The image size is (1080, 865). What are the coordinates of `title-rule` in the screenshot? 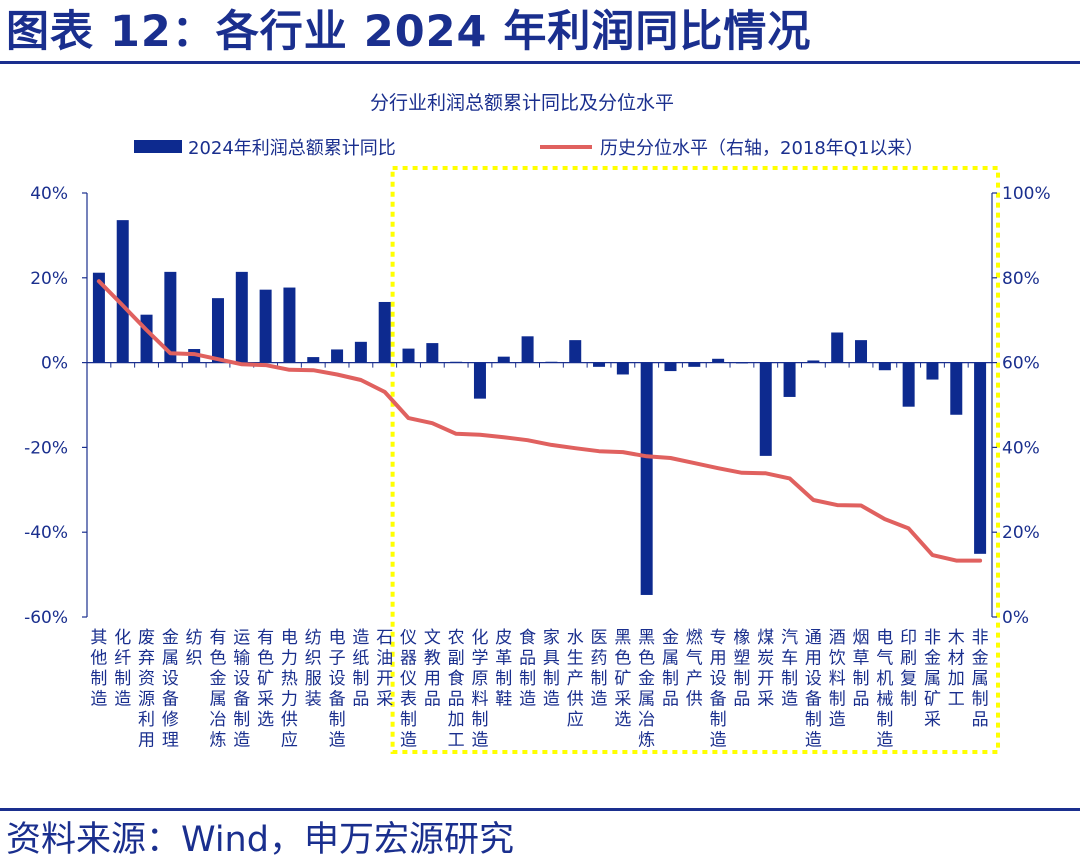 It's located at (540, 62).